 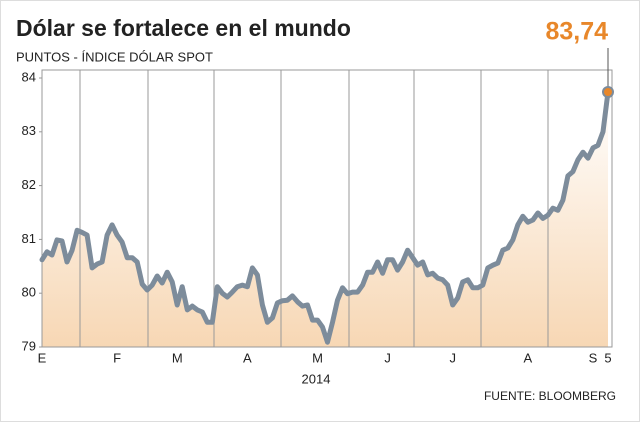 What do you see at coordinates (29, 184) in the screenshot?
I see `y-tick-label: 82` at bounding box center [29, 184].